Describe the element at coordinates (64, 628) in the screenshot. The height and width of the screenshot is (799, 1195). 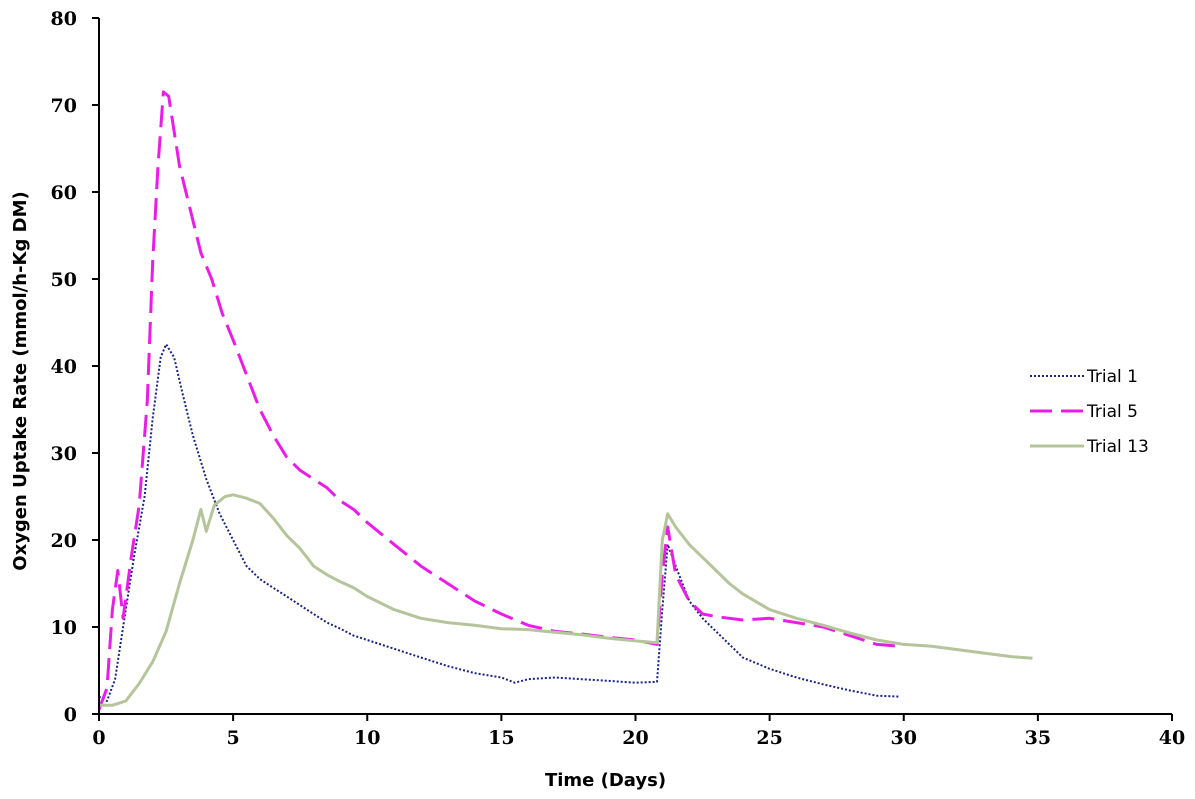
I see `y-tick-label: 10` at that location.